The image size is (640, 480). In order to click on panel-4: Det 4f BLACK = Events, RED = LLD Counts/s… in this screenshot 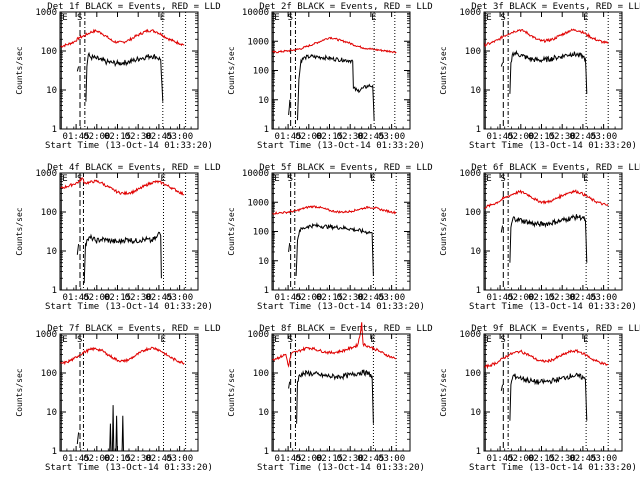, I will do `click(118, 237)`.